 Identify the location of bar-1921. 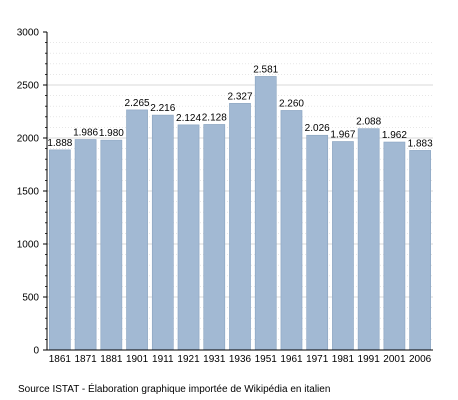
(188, 237).